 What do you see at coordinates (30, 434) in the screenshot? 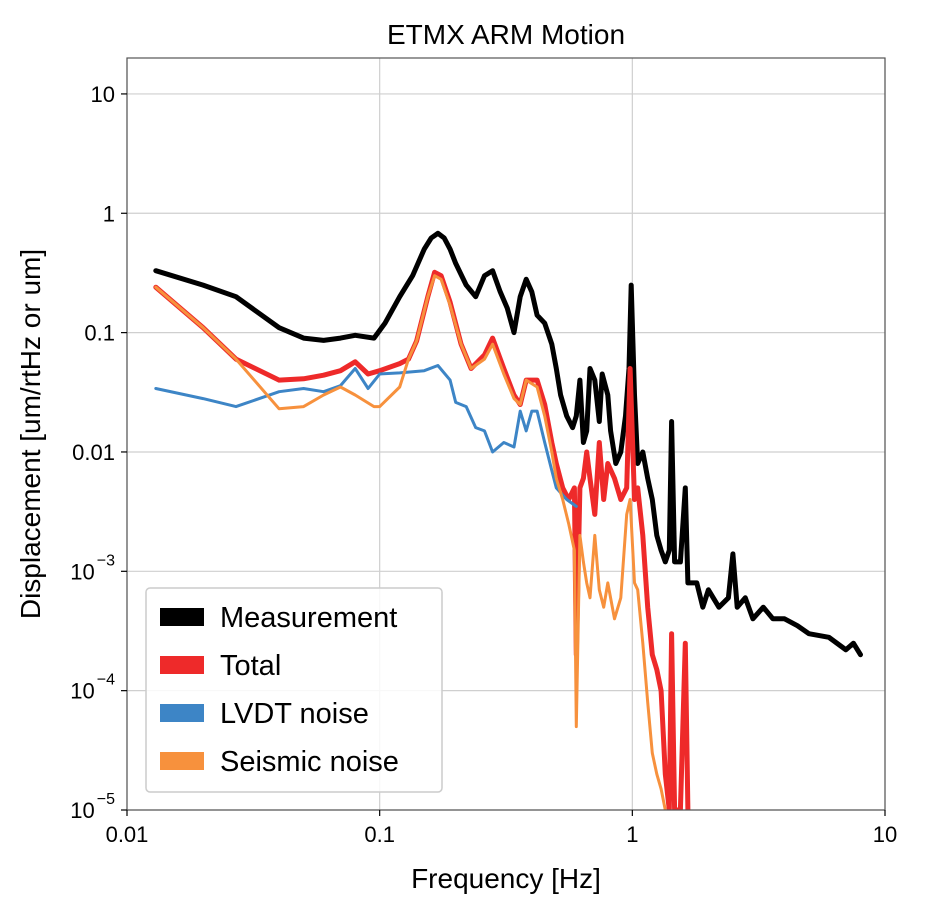
I see `y-axis-label: Displacement [um/rtHz or um]` at bounding box center [30, 434].